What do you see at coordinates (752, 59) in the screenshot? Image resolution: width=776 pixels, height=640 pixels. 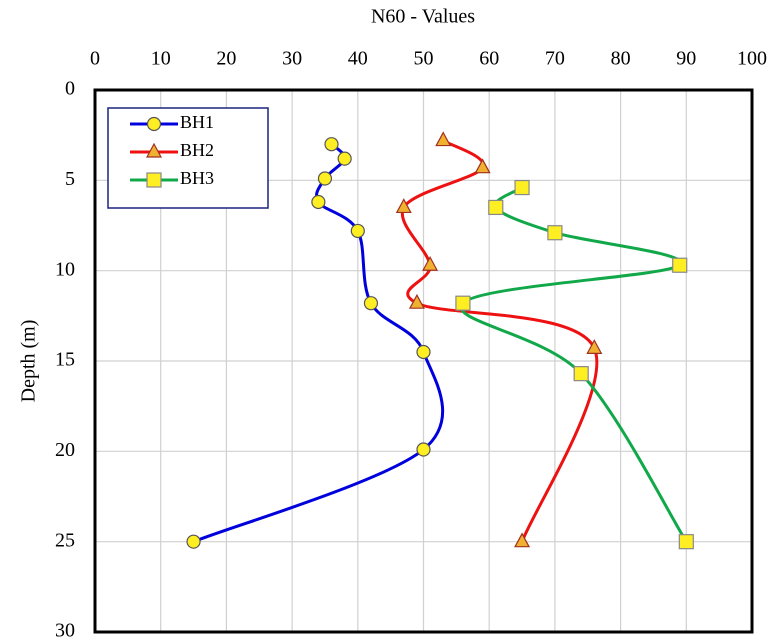 I see `x-tick-label: 100` at bounding box center [752, 59].